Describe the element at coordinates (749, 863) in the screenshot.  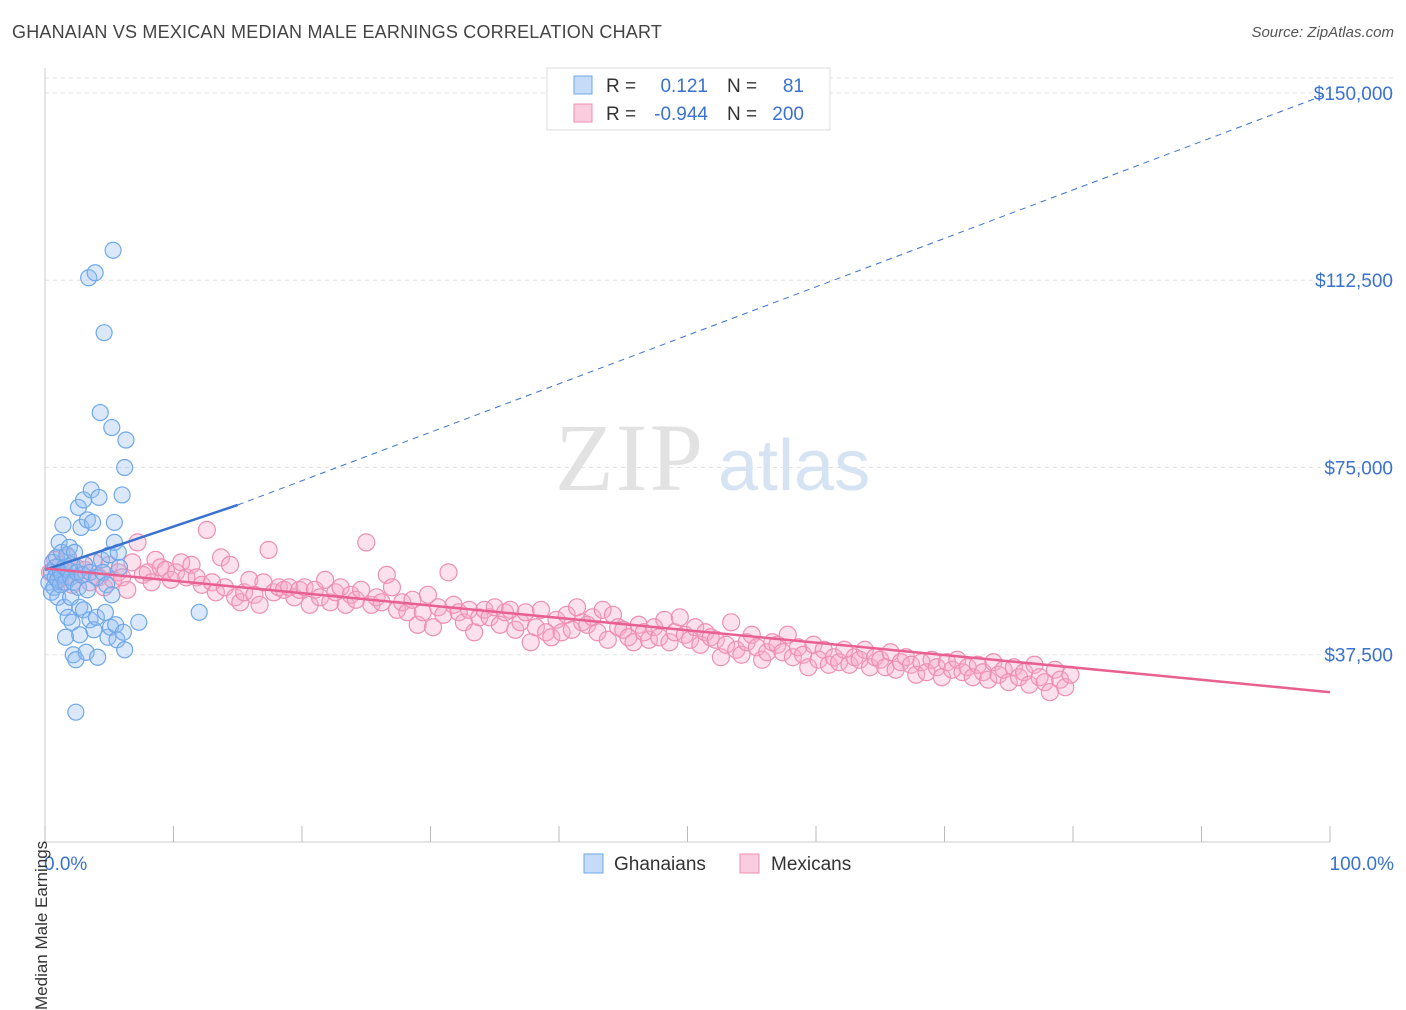
I see `bottom-swatch-mexicans` at that location.